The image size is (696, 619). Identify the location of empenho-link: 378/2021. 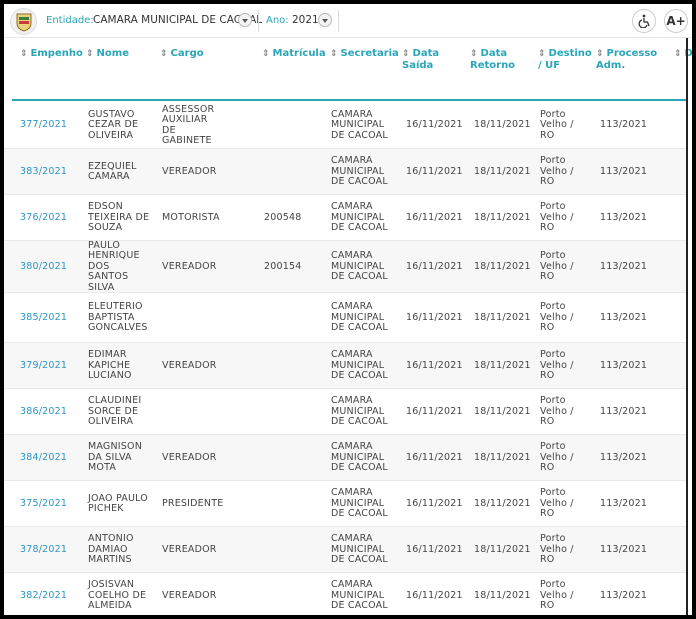
(50, 550).